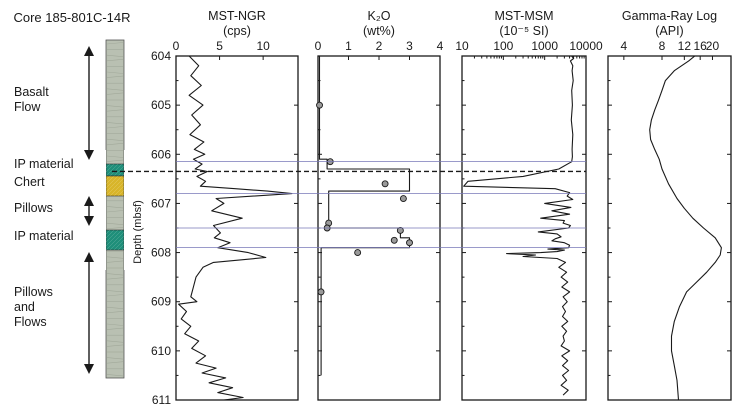 The image size is (746, 414). Describe the element at coordinates (379, 16) in the screenshot. I see `panel-k2o-title: K₂O` at that location.